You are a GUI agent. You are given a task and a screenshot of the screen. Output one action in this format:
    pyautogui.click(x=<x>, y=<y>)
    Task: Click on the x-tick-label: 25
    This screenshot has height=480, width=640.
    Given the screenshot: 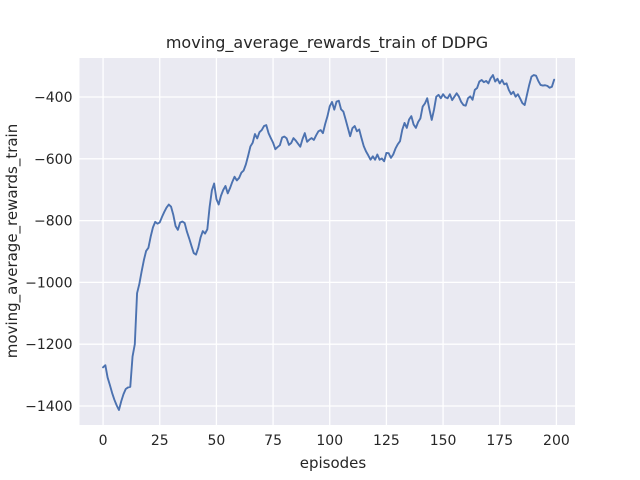 What is the action you would take?
    pyautogui.click(x=160, y=441)
    